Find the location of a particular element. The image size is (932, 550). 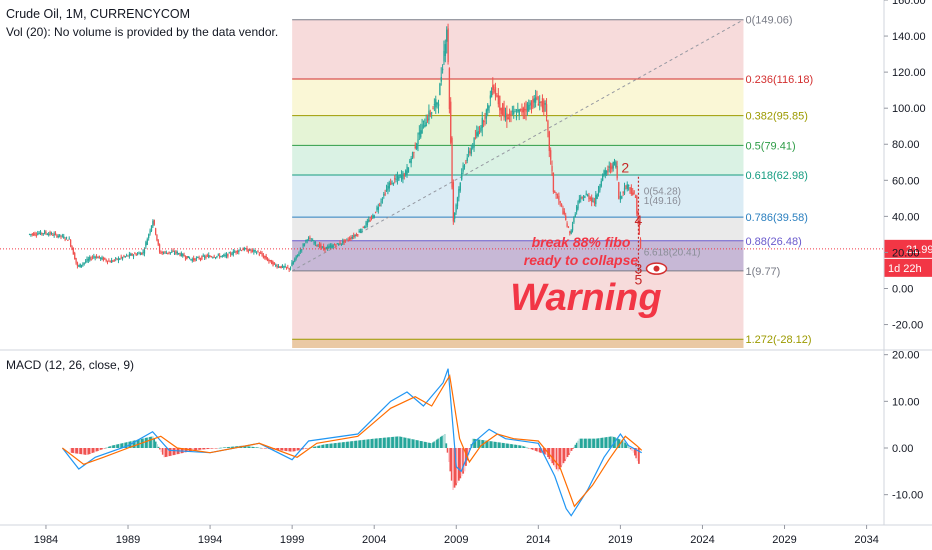

wave-label: 2 is located at coordinates (625, 168).